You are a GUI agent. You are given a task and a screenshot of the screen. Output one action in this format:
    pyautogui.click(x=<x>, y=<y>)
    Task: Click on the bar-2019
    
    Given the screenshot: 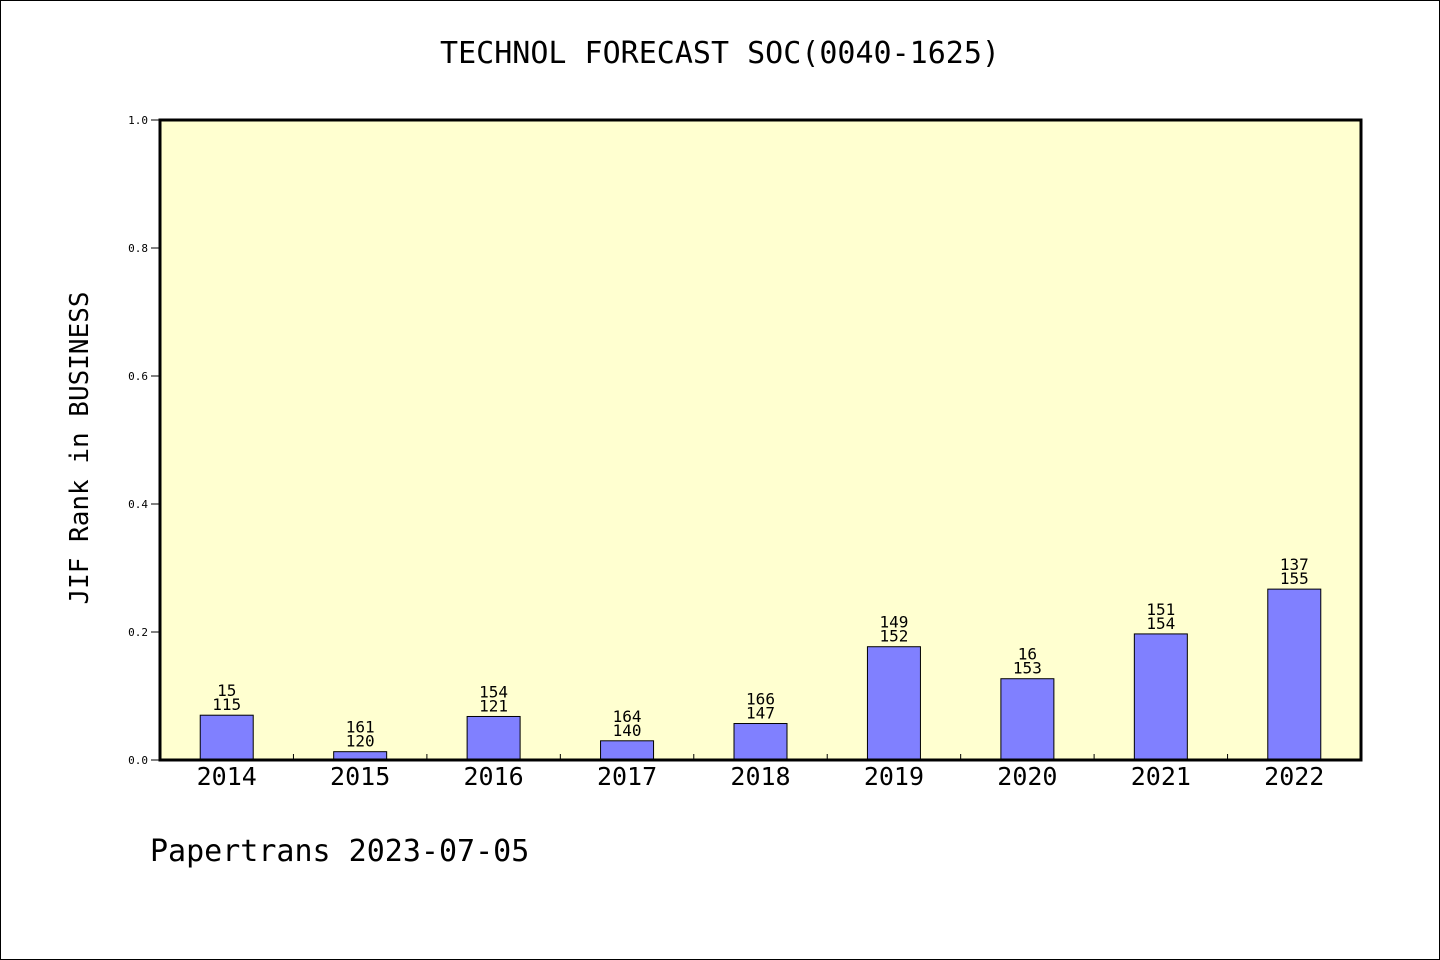 What is the action you would take?
    pyautogui.click(x=893, y=703)
    